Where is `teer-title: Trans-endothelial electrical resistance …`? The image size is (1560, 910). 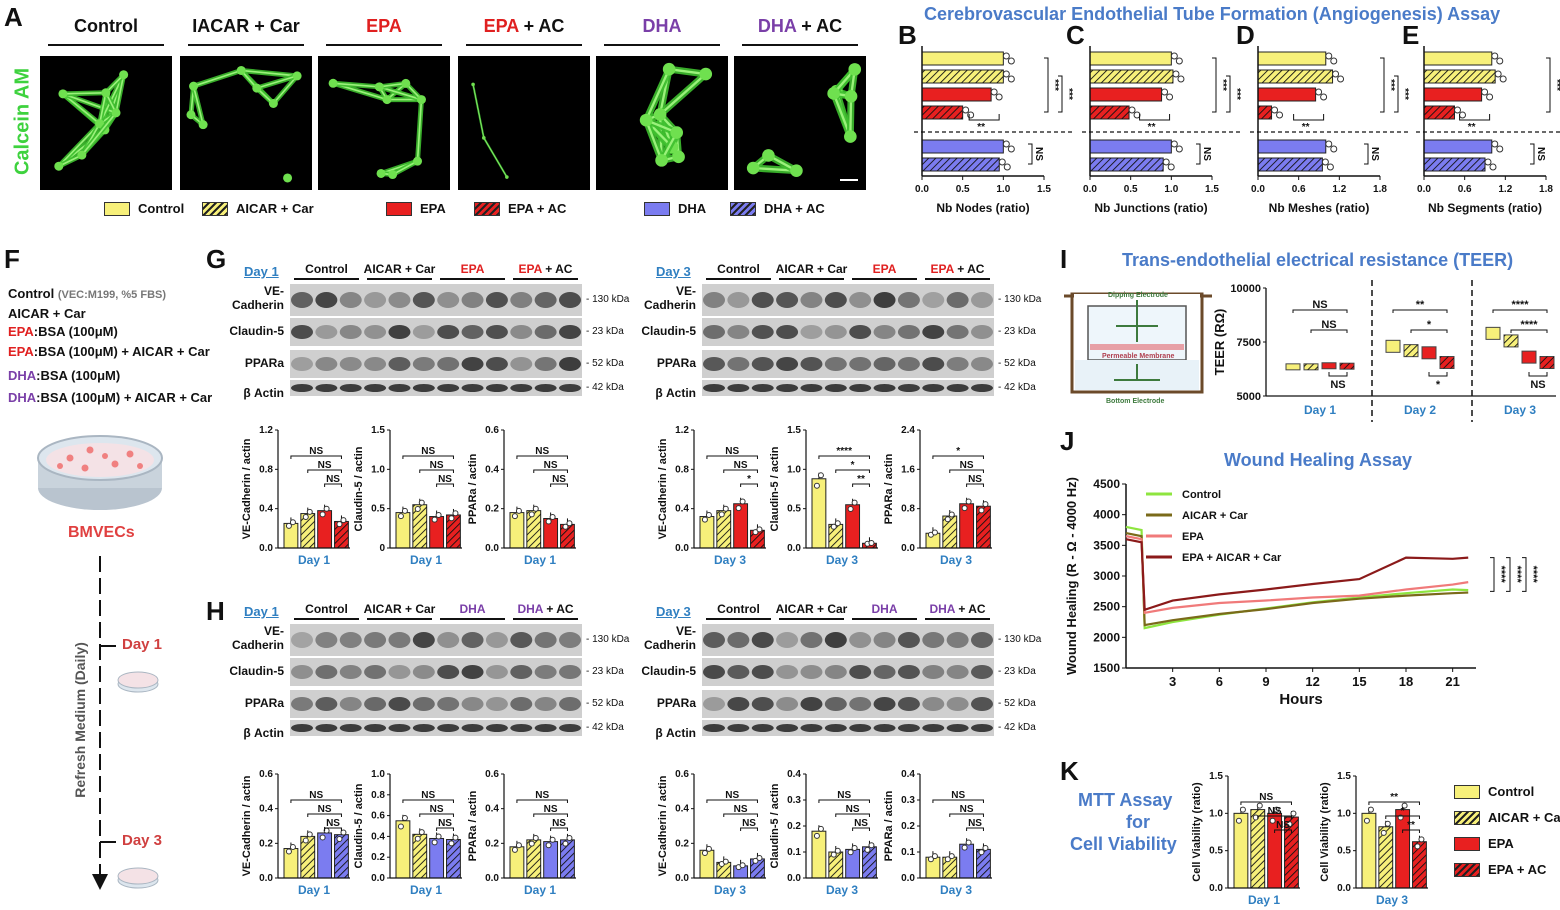 teer-title: Trans-endothelial electrical resistance … is located at coordinates (1317, 260).